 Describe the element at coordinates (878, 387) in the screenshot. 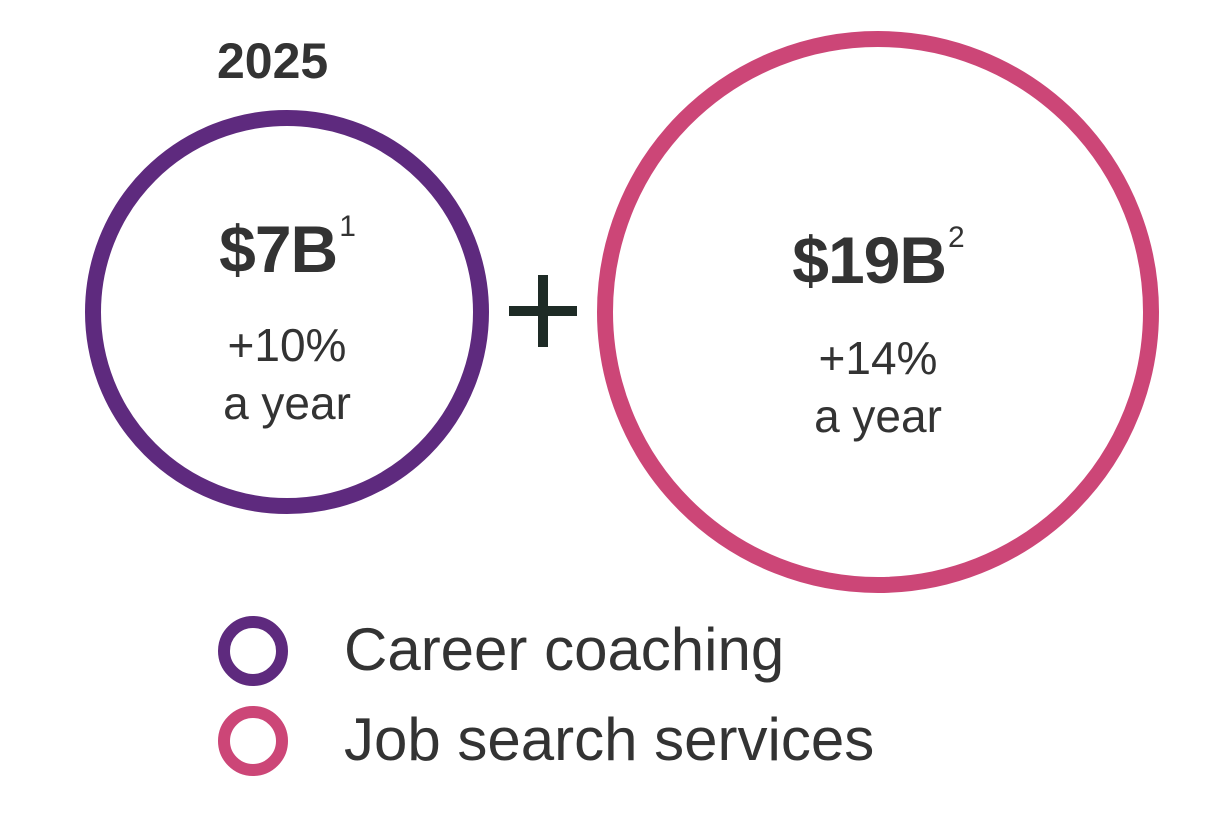

I see `job-search-services-growth: +14% a year` at that location.